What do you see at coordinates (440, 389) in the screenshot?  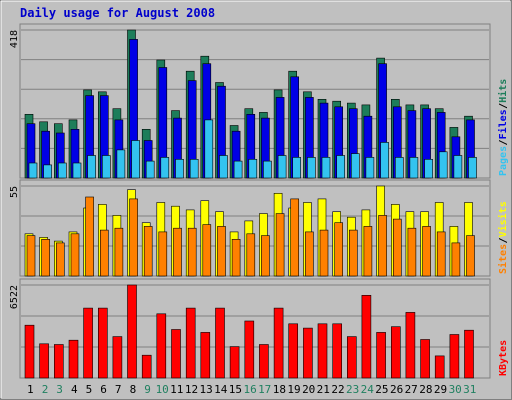 I see `x-tick-label-day-29: 29` at bounding box center [440, 389].